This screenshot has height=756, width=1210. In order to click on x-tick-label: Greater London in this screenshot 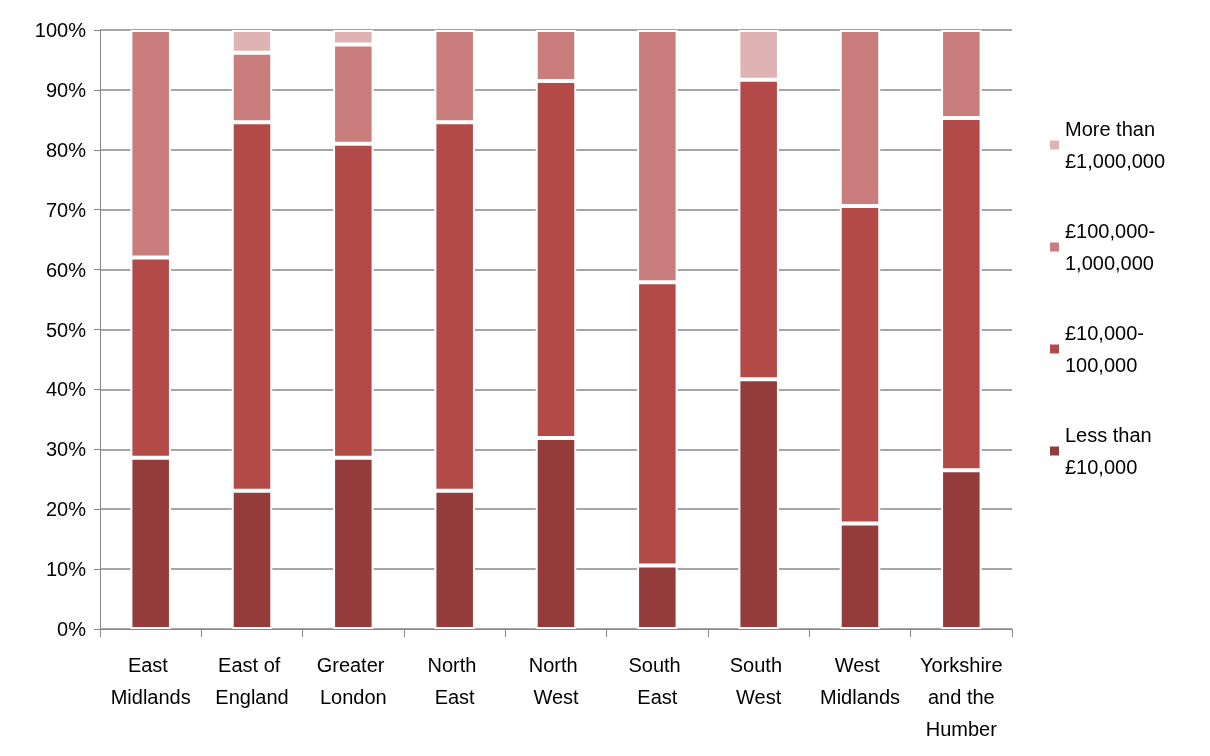, I will do `click(353, 681)`.